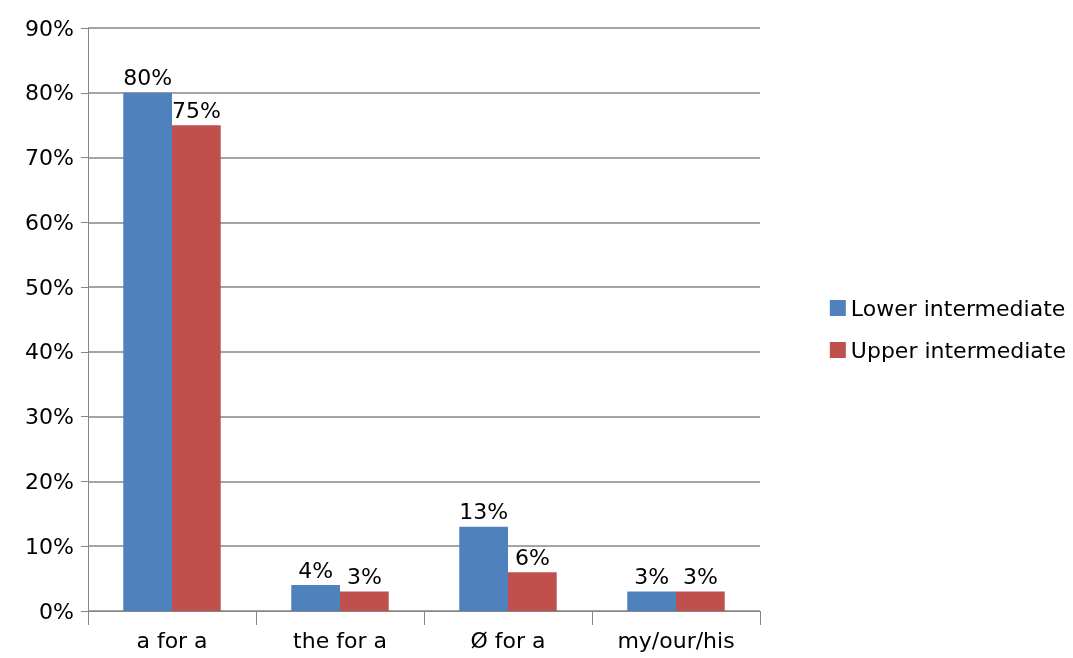  What do you see at coordinates (340, 640) in the screenshot?
I see `x-tick-label: the for a` at bounding box center [340, 640].